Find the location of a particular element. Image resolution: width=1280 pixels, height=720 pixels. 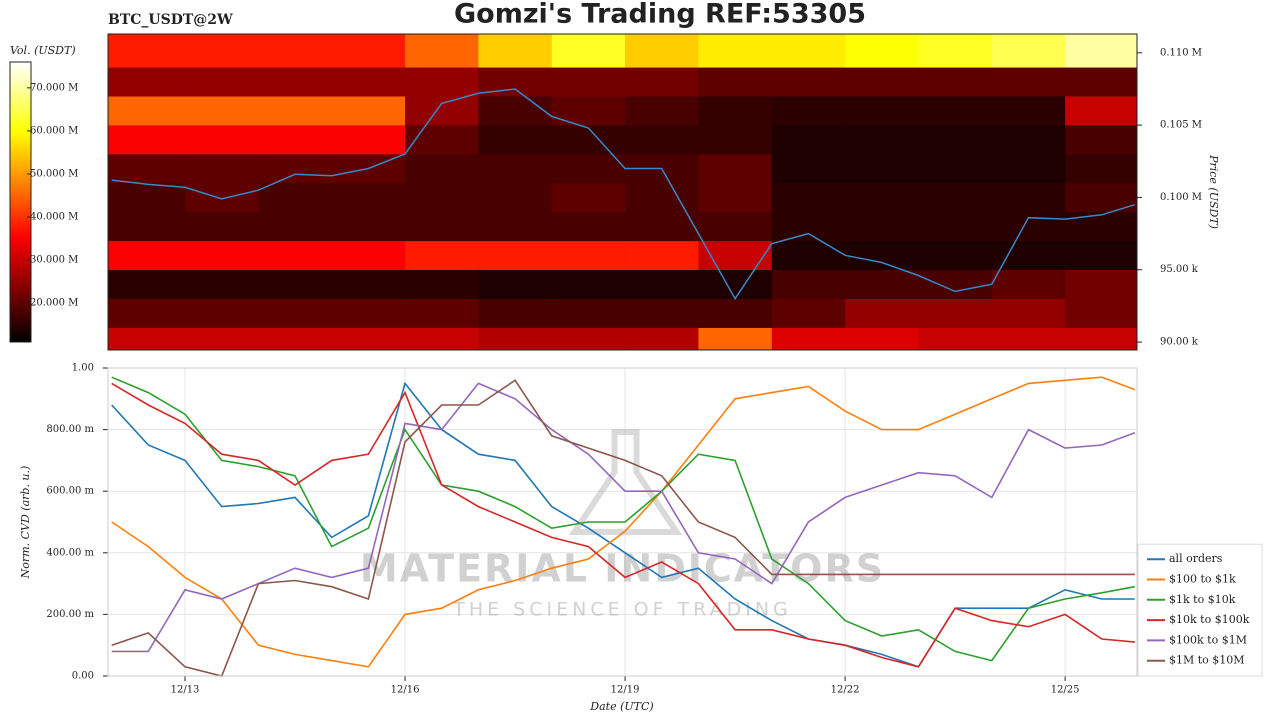

y-tick-label: 90.00 k is located at coordinates (1179, 342).